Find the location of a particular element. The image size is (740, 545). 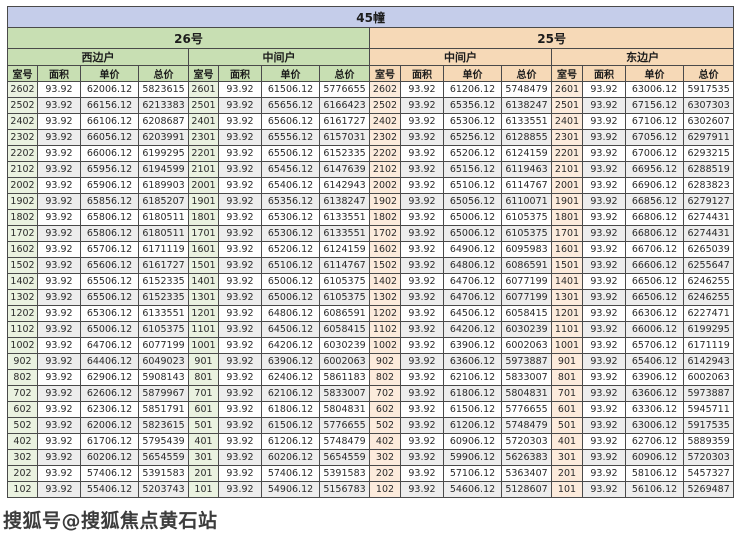

unit-price-cell: 65806.12 is located at coordinates (109, 233).